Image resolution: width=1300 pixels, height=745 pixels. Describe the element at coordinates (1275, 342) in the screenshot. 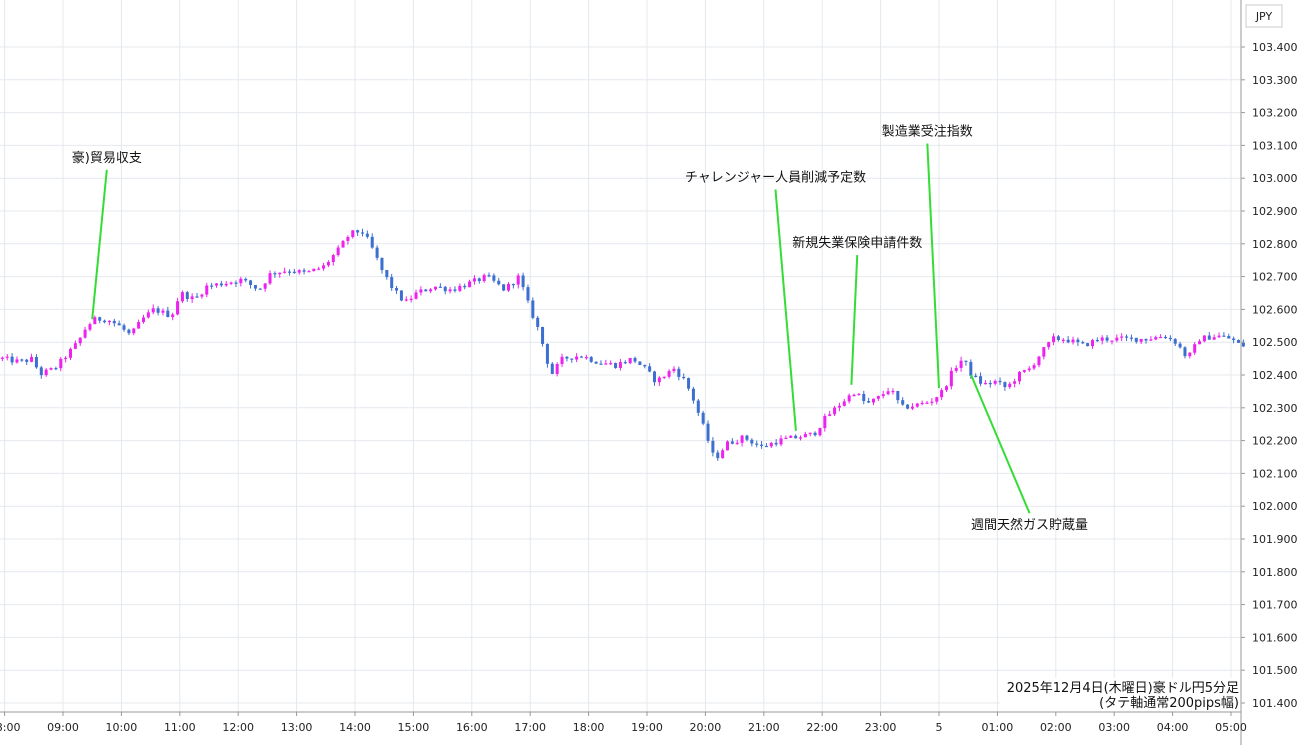

I see `y-tick-label: 102.500` at that location.